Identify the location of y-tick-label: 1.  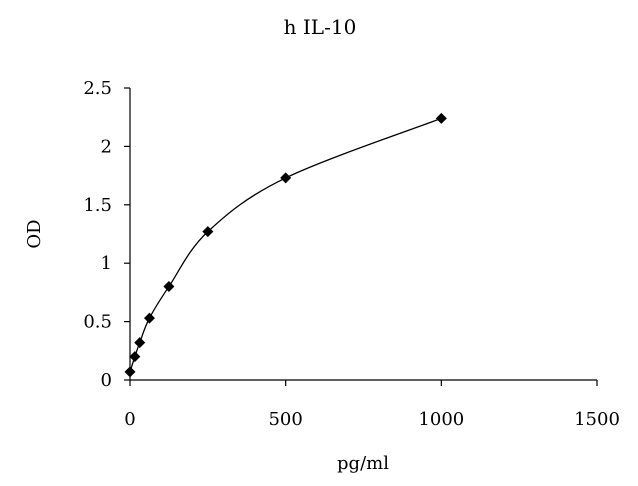
(106, 263).